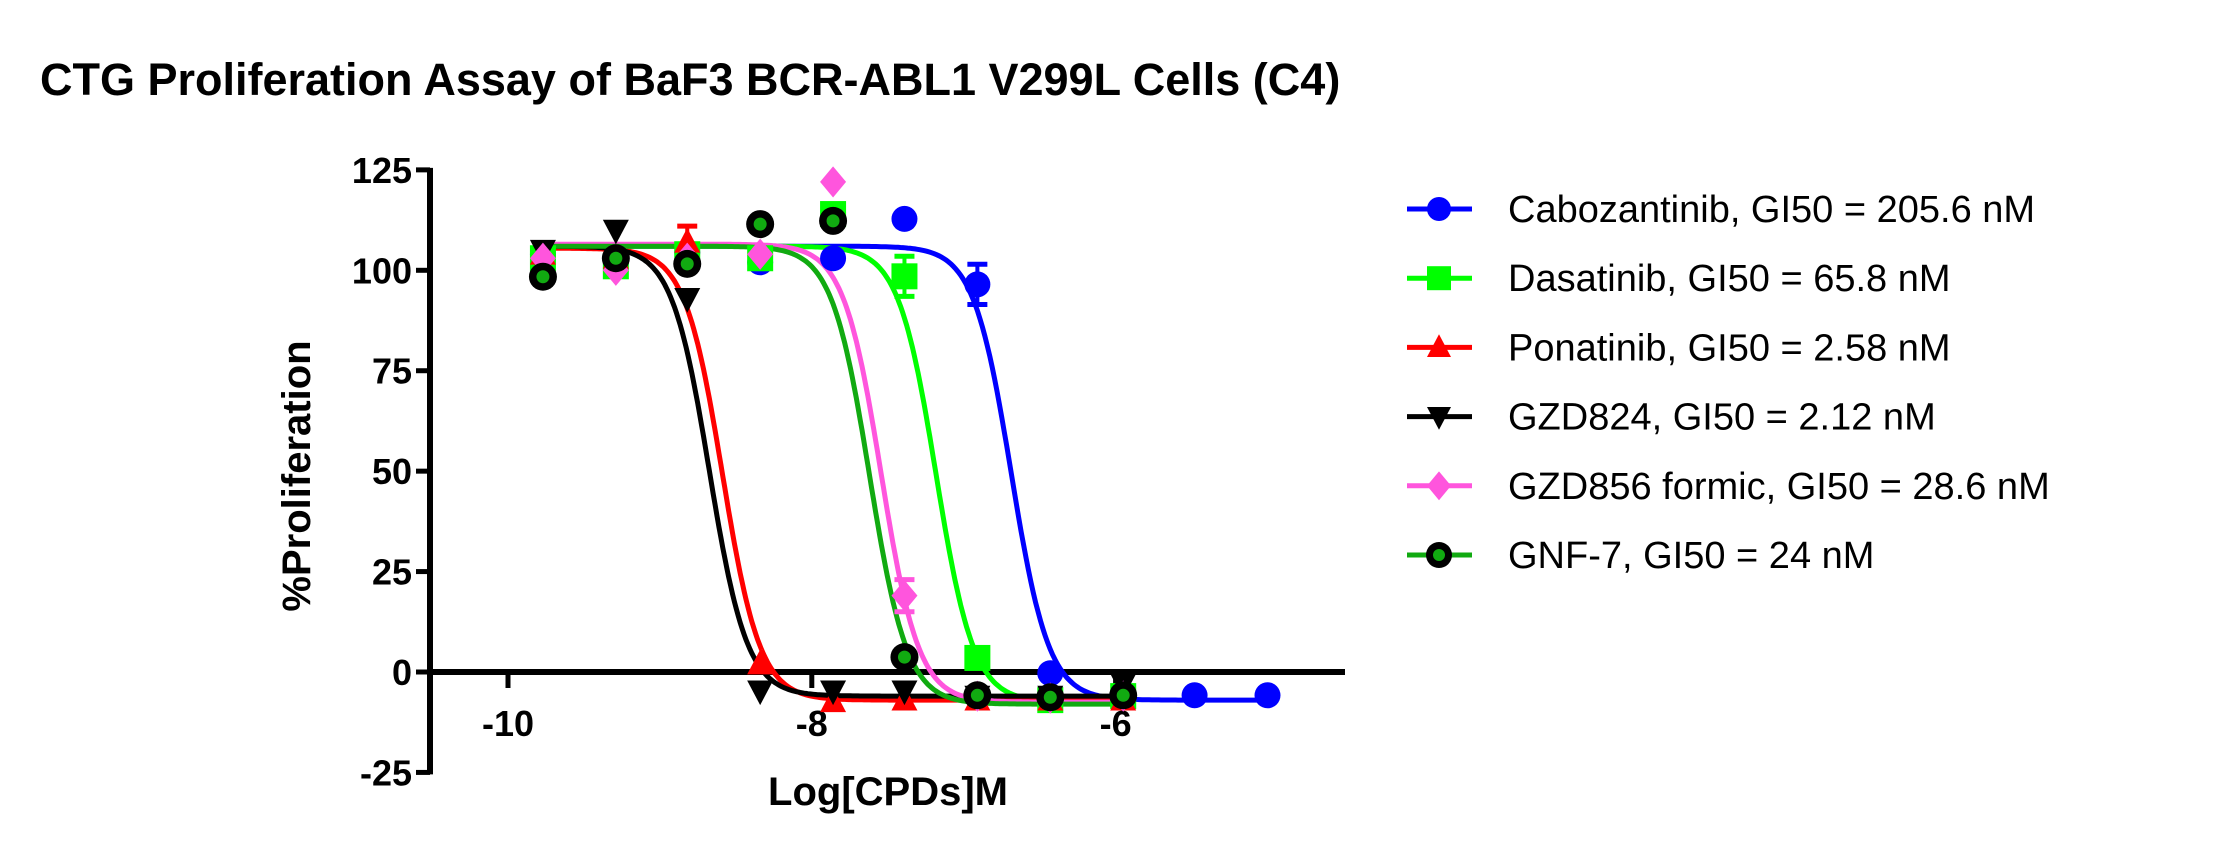  I want to click on legend-entry: GNF-7, GI50 = 24 nM, so click(1640, 556).